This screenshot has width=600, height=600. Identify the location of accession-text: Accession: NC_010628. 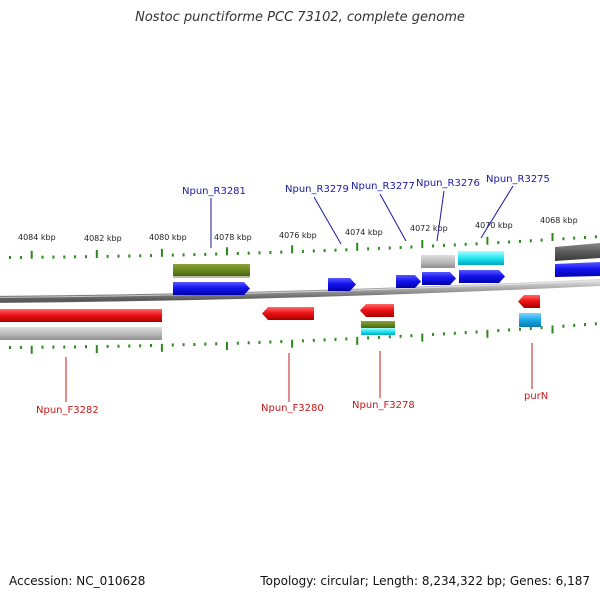
(77, 581).